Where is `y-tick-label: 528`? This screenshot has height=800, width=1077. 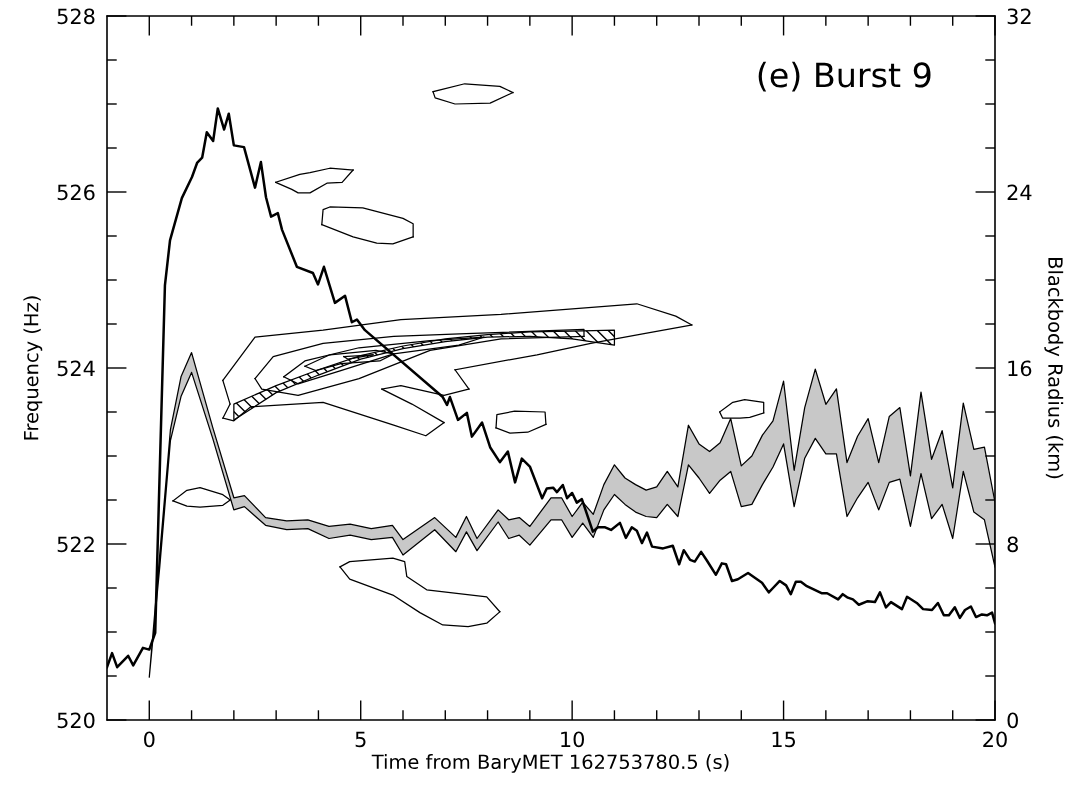 y-tick-label: 528 is located at coordinates (76, 16).